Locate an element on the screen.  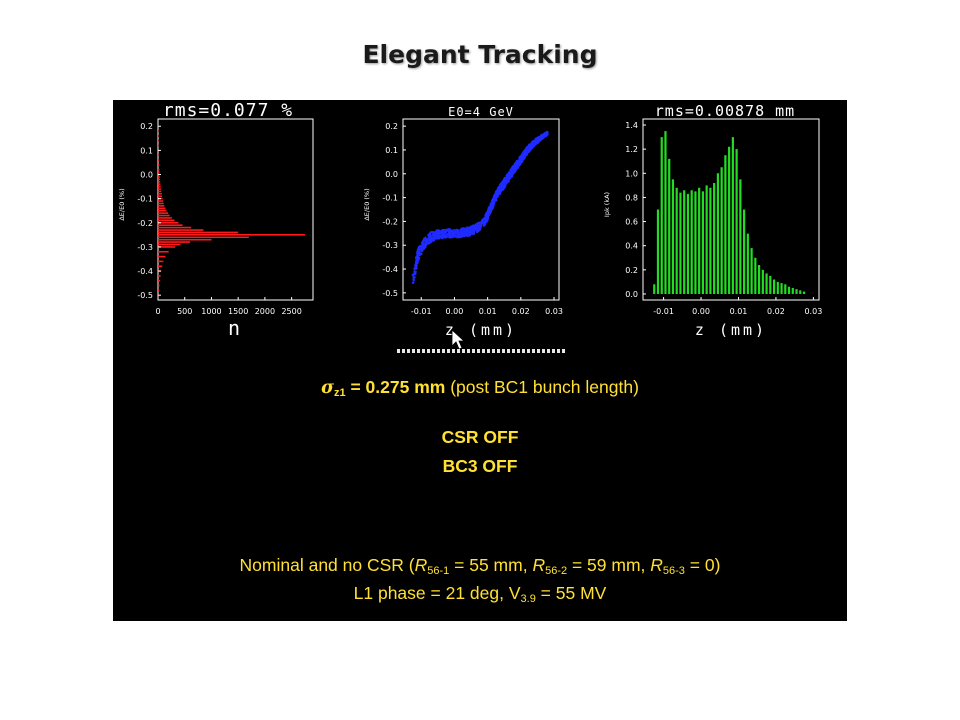
x-tick-label: 1000 is located at coordinates (211, 311).